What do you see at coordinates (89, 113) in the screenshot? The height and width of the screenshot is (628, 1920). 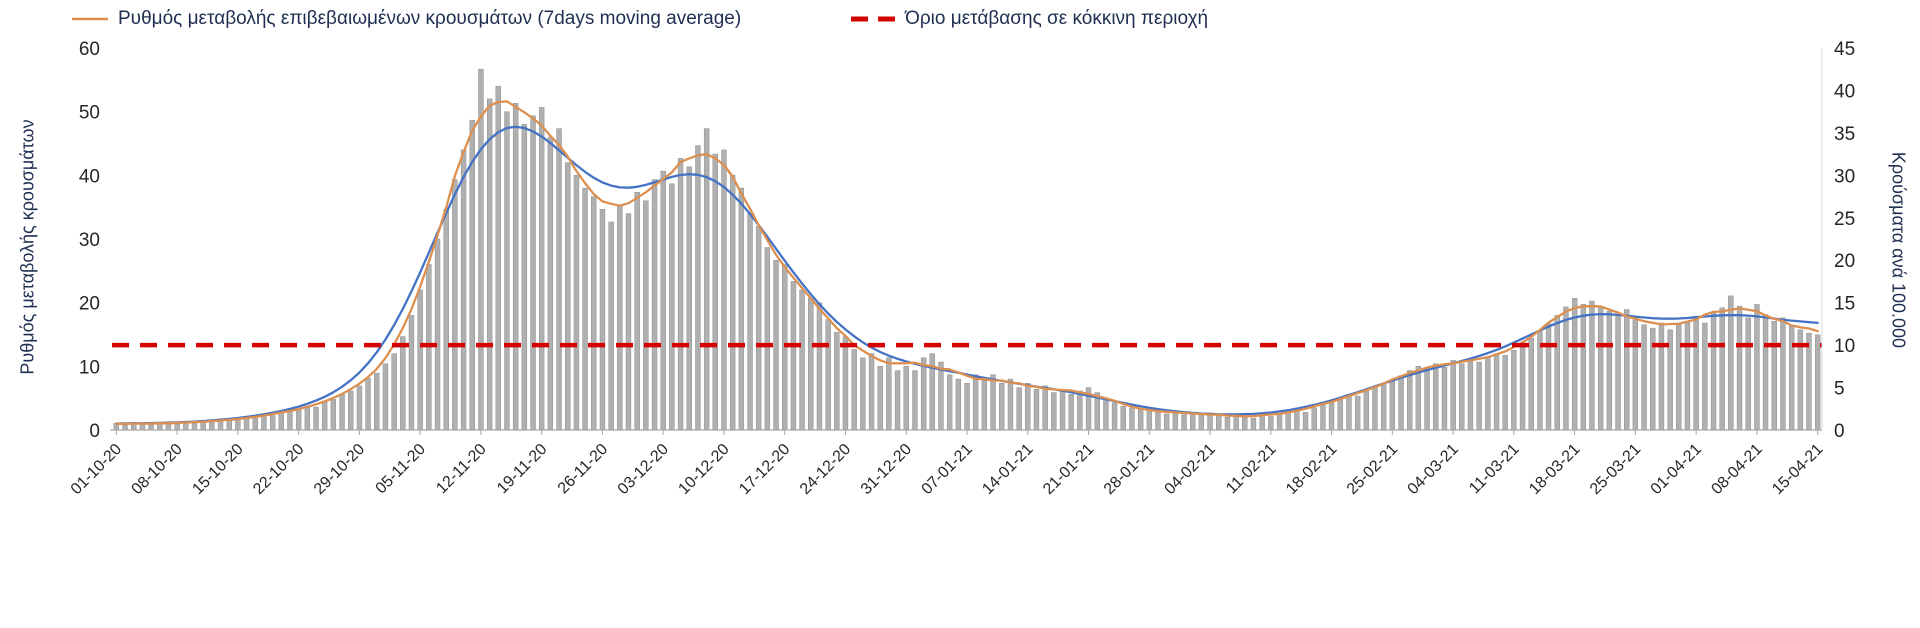 I see `y-tick-label-left: 50` at bounding box center [89, 113].